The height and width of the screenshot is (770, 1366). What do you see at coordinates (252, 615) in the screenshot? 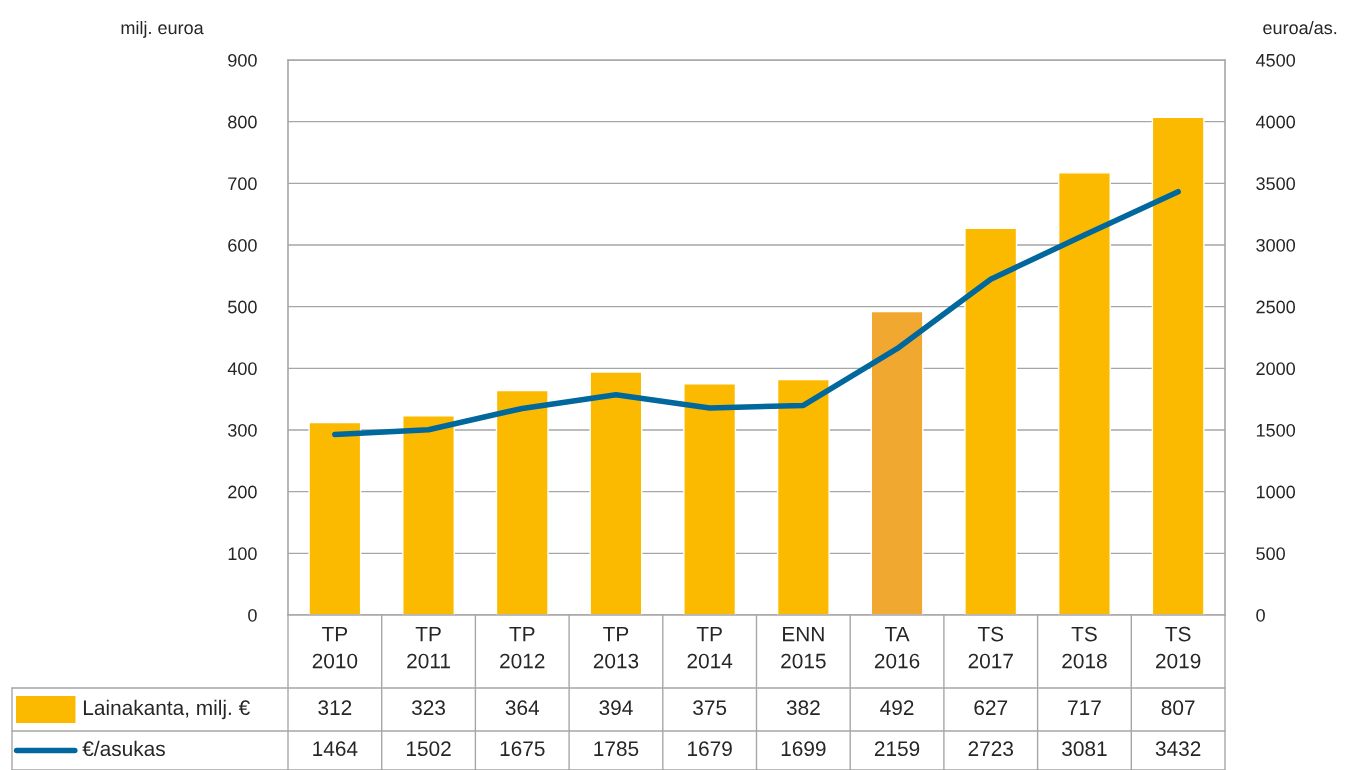
I see `y-tick-label: 0` at bounding box center [252, 615].